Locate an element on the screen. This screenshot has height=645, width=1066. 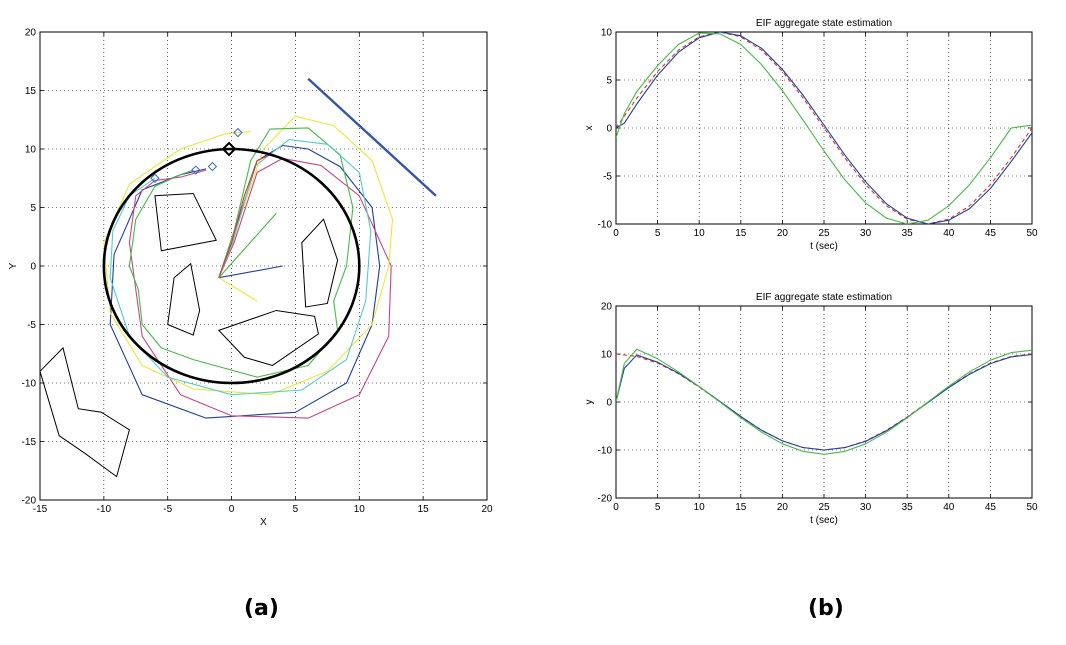
formation-circle is located at coordinates (231, 266).